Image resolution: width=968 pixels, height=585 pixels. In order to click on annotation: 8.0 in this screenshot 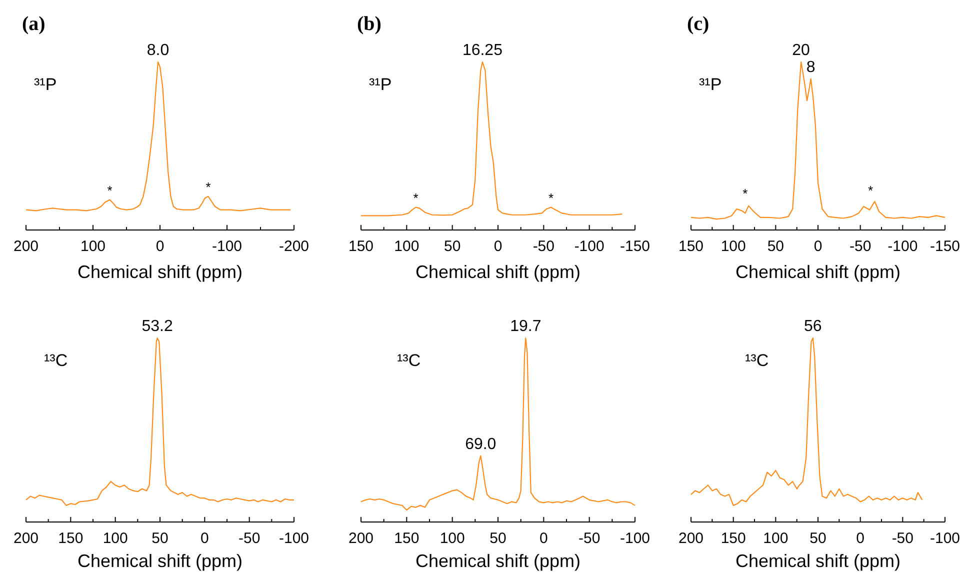, I will do `click(158, 50)`.